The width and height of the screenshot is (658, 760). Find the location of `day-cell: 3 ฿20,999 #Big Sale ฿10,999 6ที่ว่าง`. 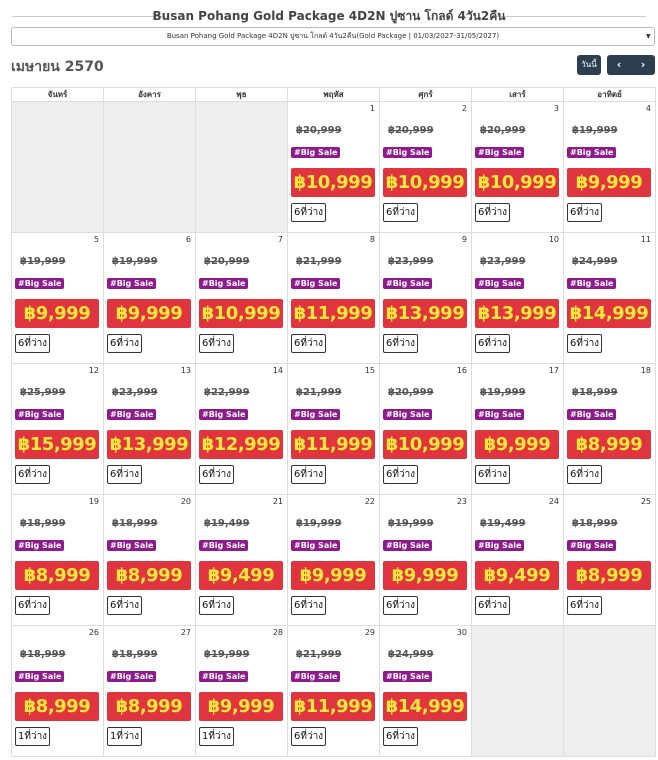

day-cell: 3 ฿20,999 #Big Sale ฿10,999 6ที่ว่าง is located at coordinates (518, 167).